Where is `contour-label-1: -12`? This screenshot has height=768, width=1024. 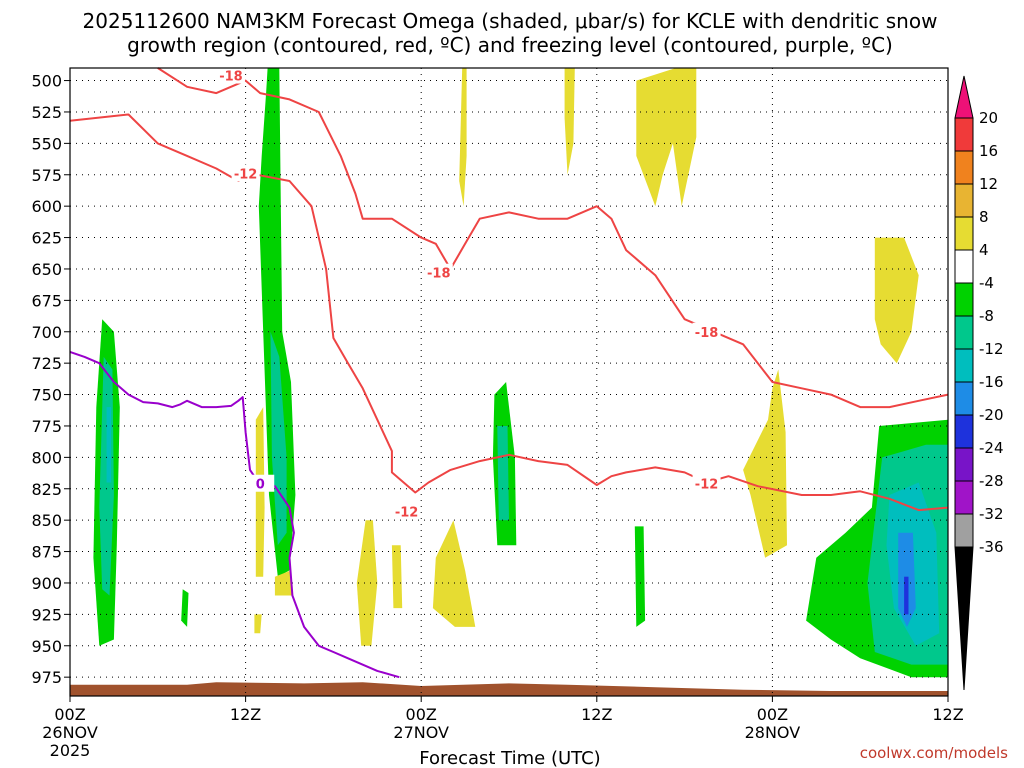 contour-label-1: -12 is located at coordinates (245, 173).